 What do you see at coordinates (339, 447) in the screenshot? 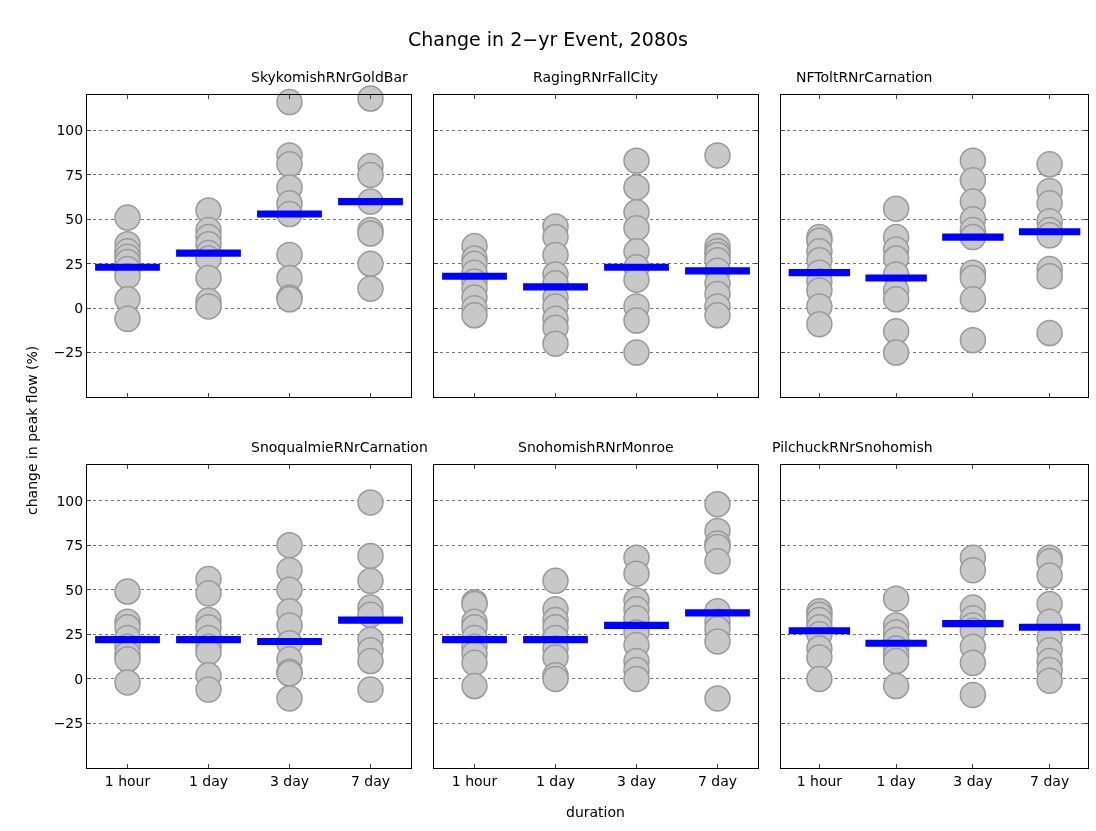
I see `chart-title: SnoqualmieRNrCarnation` at bounding box center [339, 447].